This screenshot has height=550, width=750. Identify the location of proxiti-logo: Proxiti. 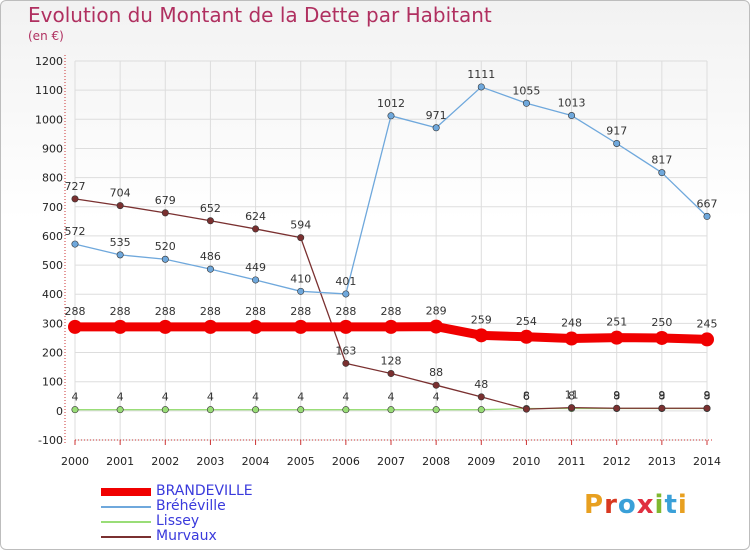
(636, 505).